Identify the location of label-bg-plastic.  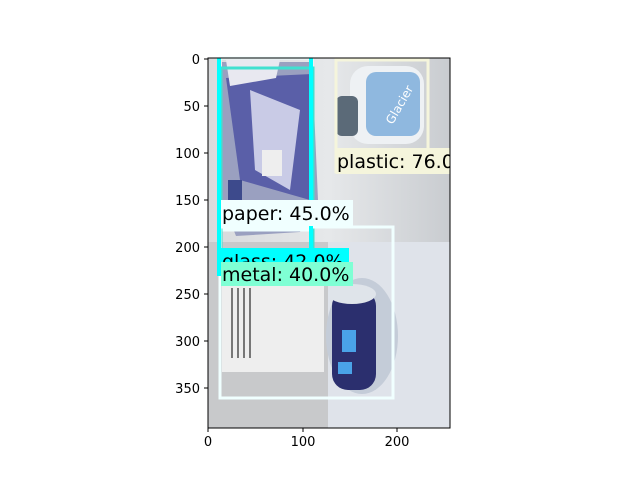
(393, 161).